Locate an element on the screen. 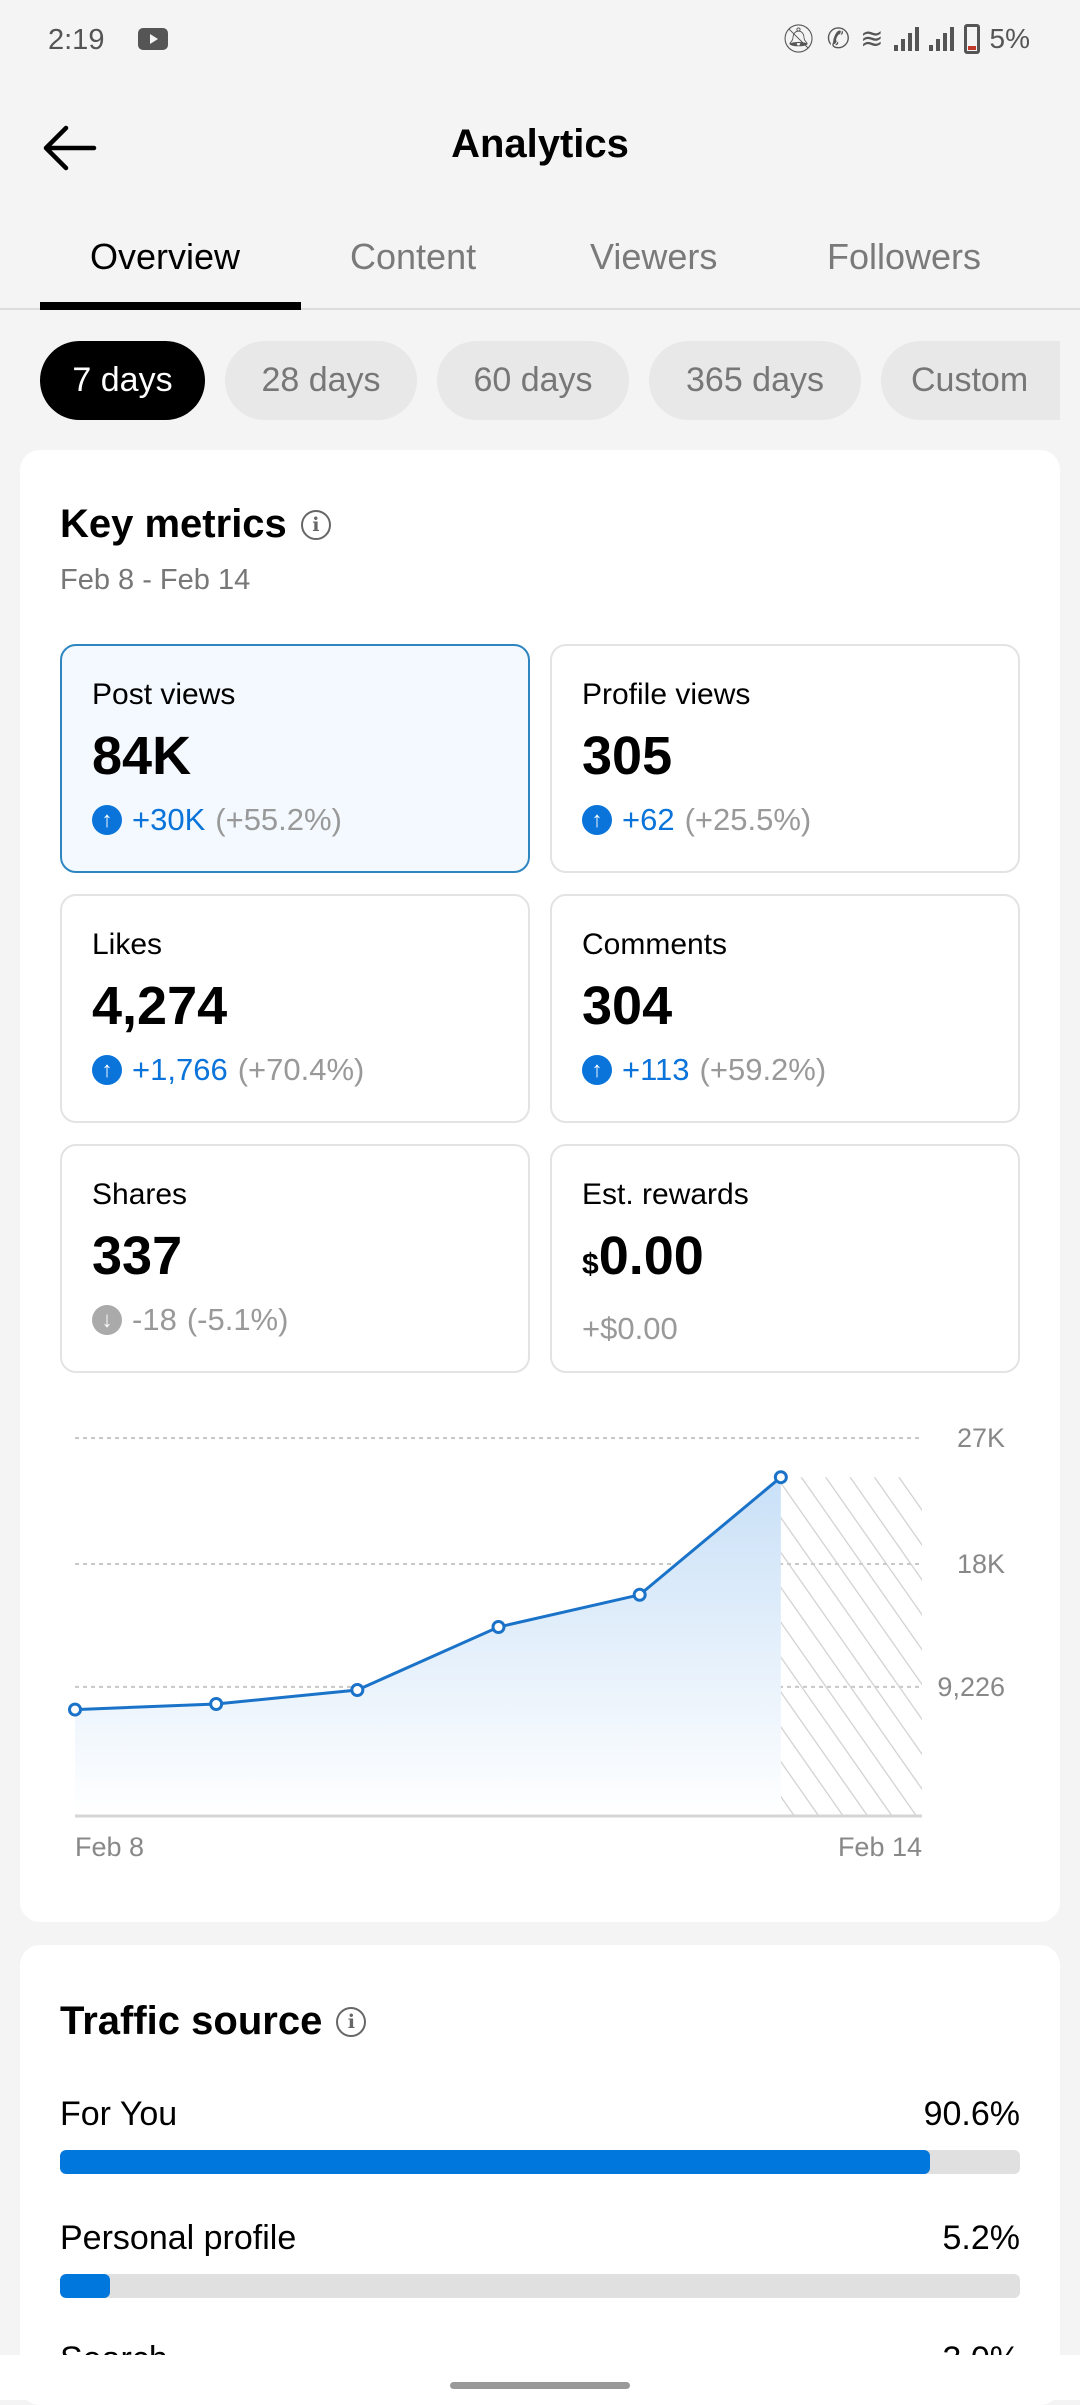  key-metrics-header: Key metrics i is located at coordinates (195, 524).